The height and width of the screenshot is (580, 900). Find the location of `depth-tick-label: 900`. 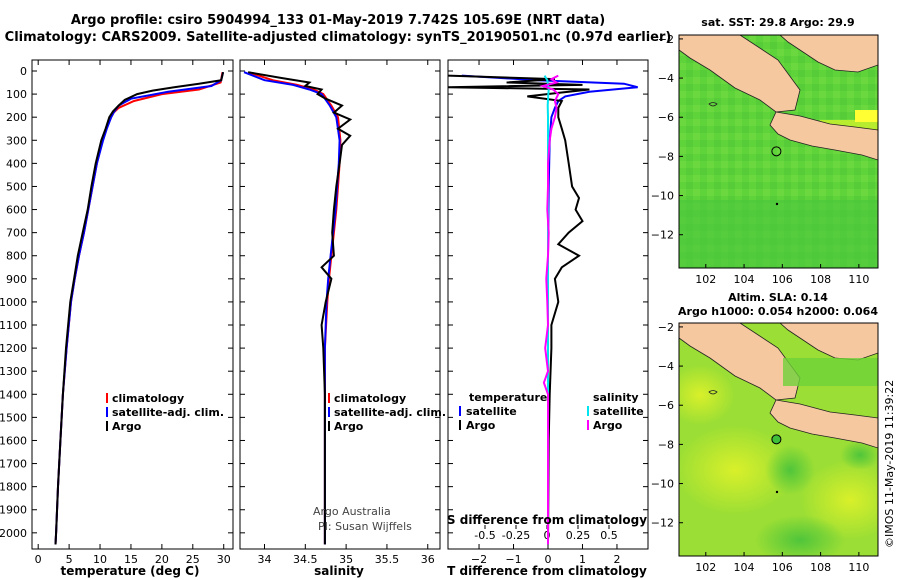

depth-tick-label: 900 is located at coordinates (16, 279).